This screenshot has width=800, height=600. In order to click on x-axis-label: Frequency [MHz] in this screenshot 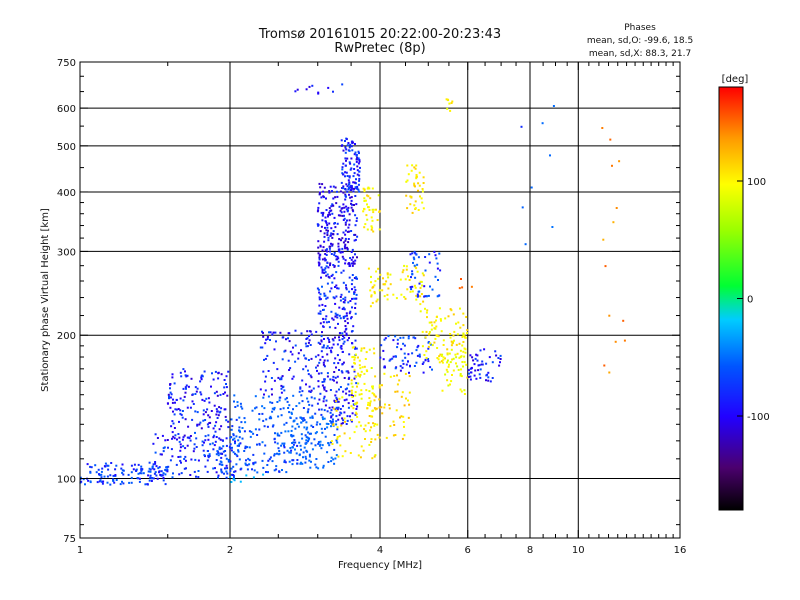, I will do `click(380, 565)`.